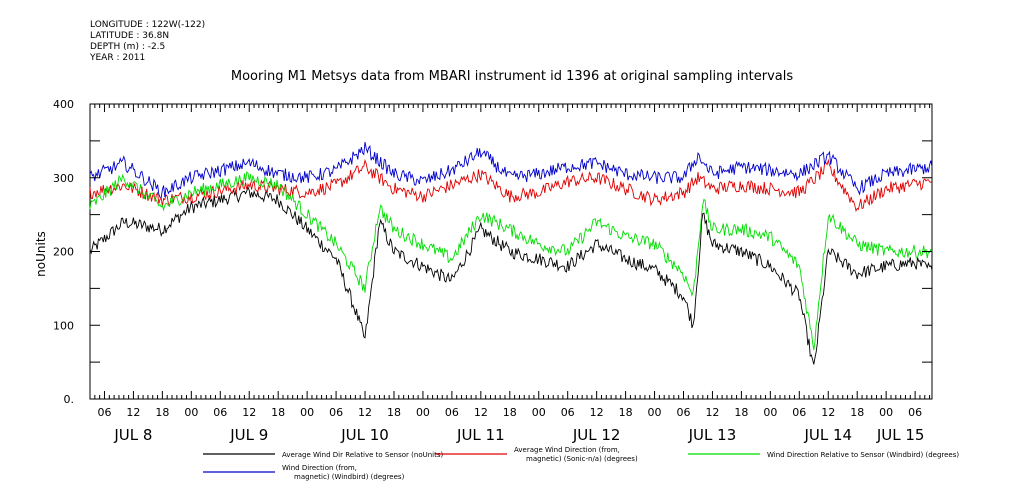 Image resolution: width=1009 pixels, height=504 pixels. Describe the element at coordinates (132, 435) in the screenshot. I see `x-day-label: JUL 8` at that location.